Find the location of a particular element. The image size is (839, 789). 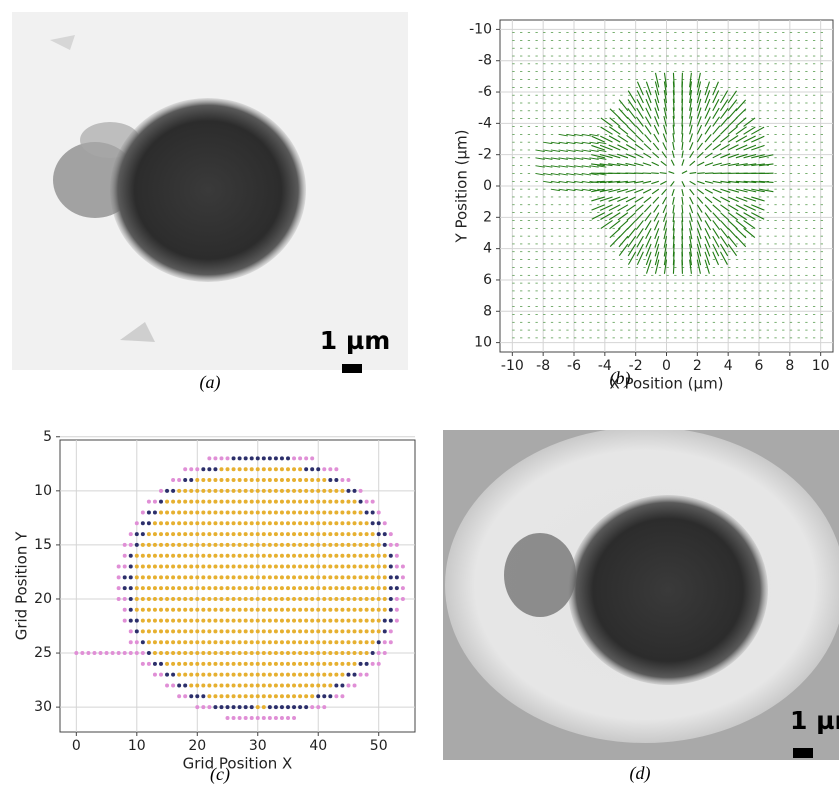

y-tick-label: 6 is located at coordinates (487, 280).